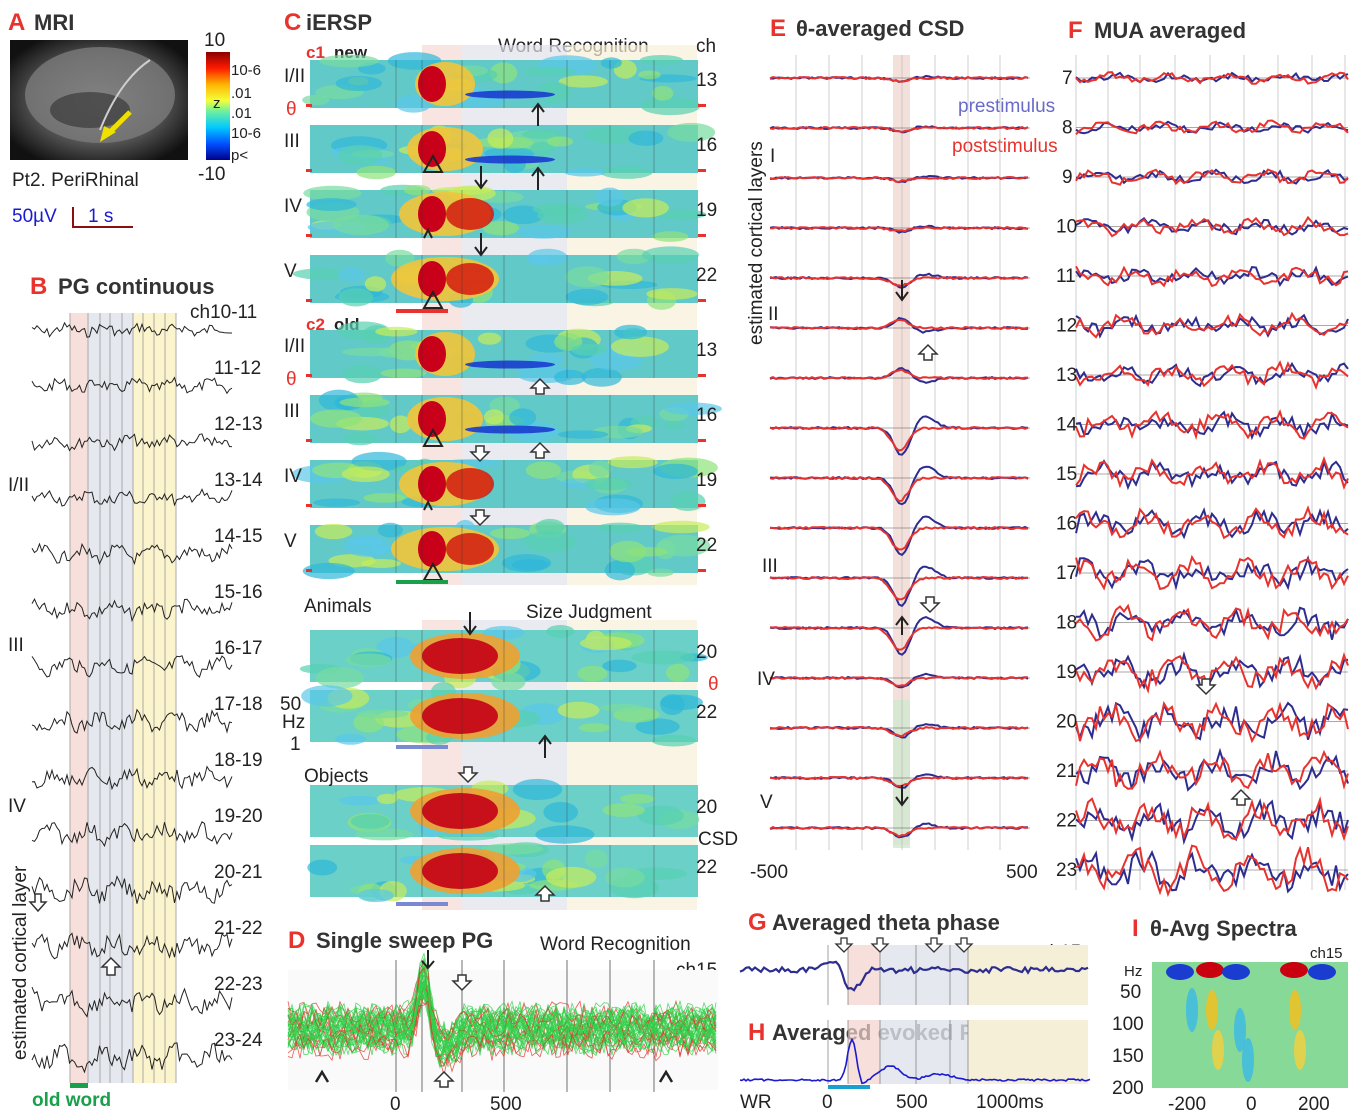 The height and width of the screenshot is (1113, 1363). Describe the element at coordinates (1128, 1024) in the screenshot. I see `i-ytick: 100` at that location.